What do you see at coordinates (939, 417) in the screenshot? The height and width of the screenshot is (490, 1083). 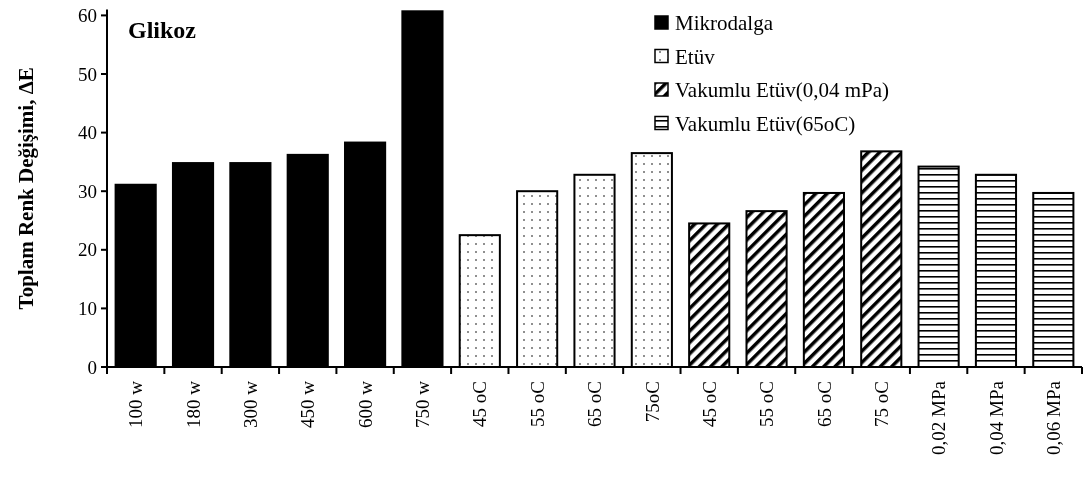 I see `x-tick-label: 0,02 MPa` at bounding box center [939, 417].